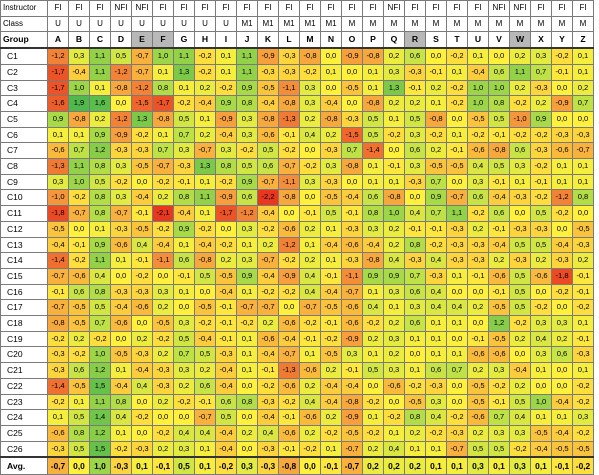  Describe the element at coordinates (24, 88) in the screenshot. I see `row-label: C3` at that location.